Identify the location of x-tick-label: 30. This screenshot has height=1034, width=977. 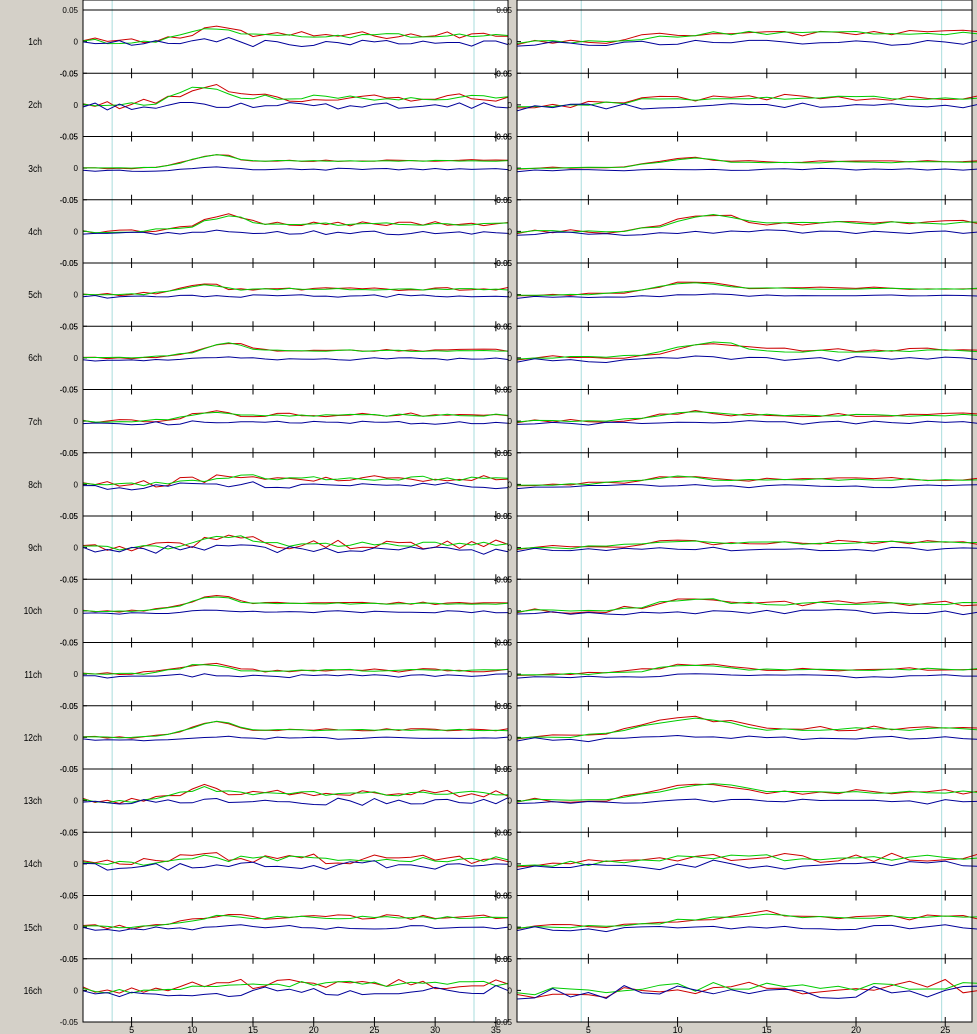
(435, 1029).